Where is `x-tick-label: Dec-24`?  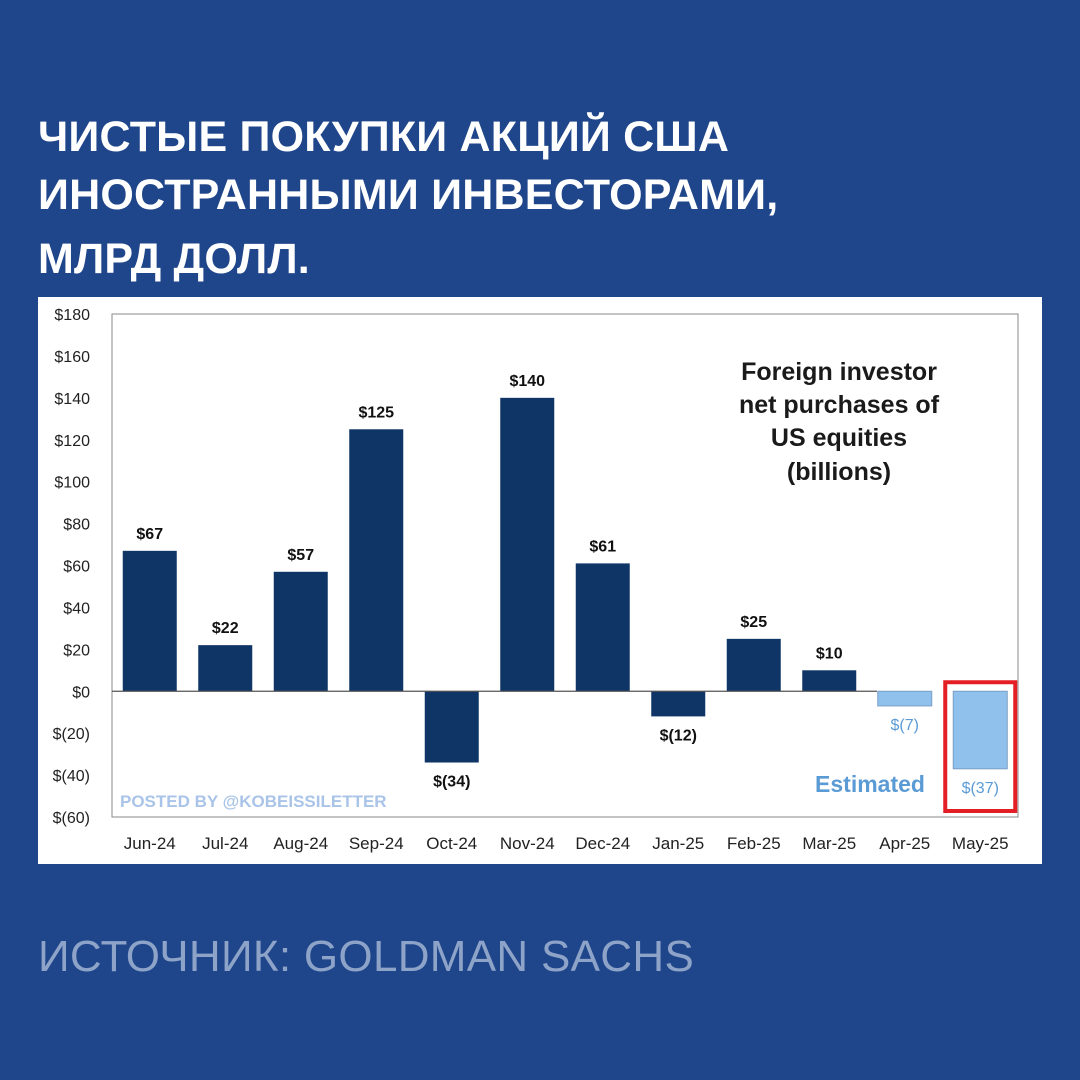 x-tick-label: Dec-24 is located at coordinates (602, 843).